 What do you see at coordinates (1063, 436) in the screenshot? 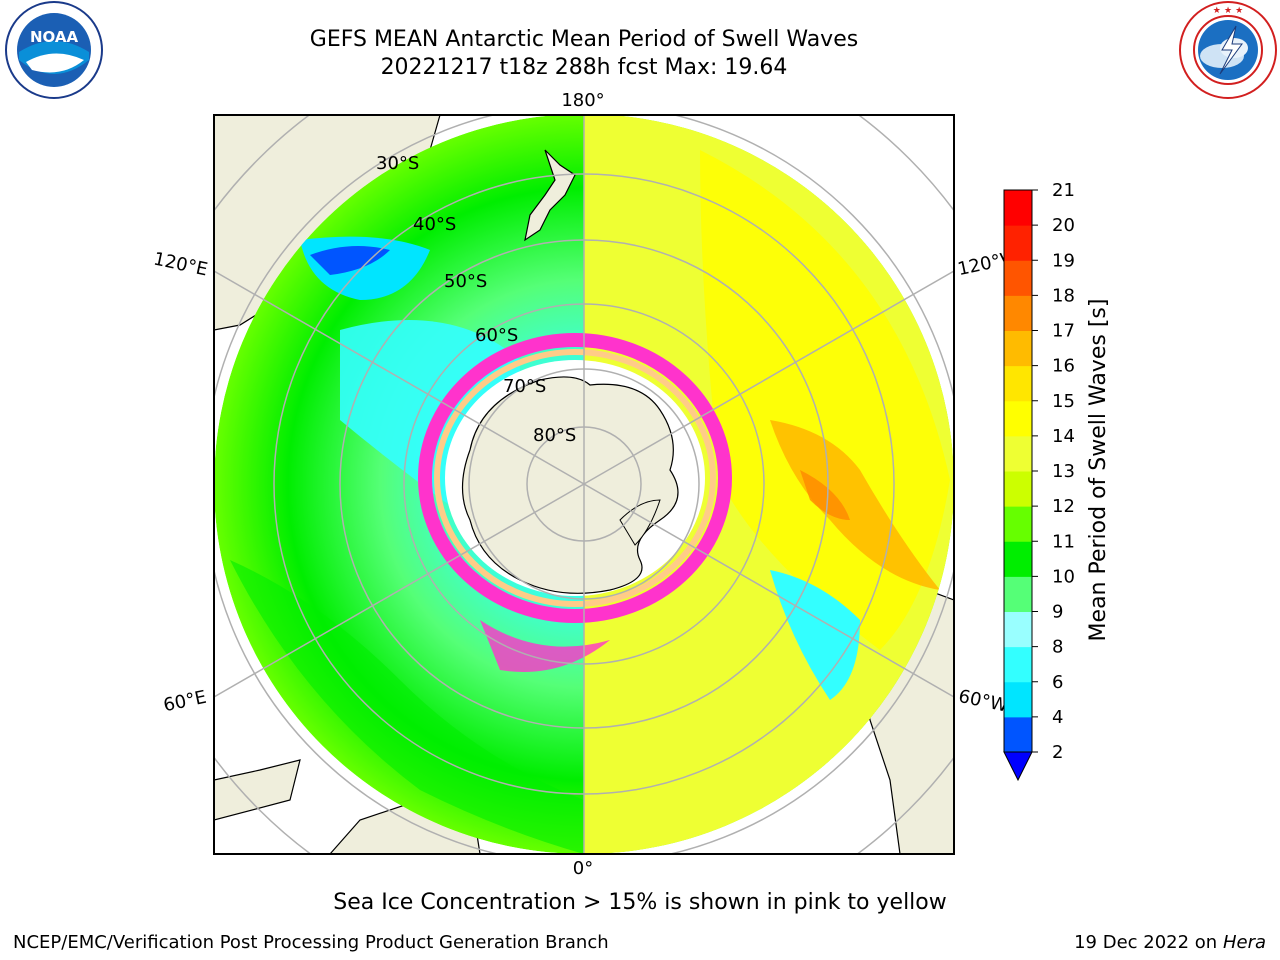
I see `colorbar-tick-label: 14` at bounding box center [1063, 436].